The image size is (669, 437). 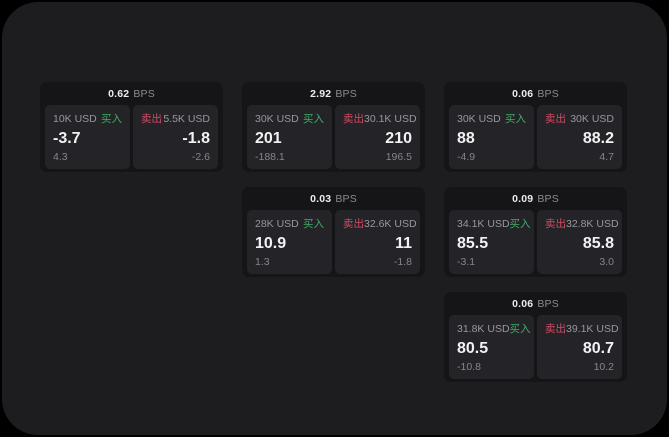 What do you see at coordinates (398, 138) in the screenshot?
I see `sell-price: 210` at bounding box center [398, 138].